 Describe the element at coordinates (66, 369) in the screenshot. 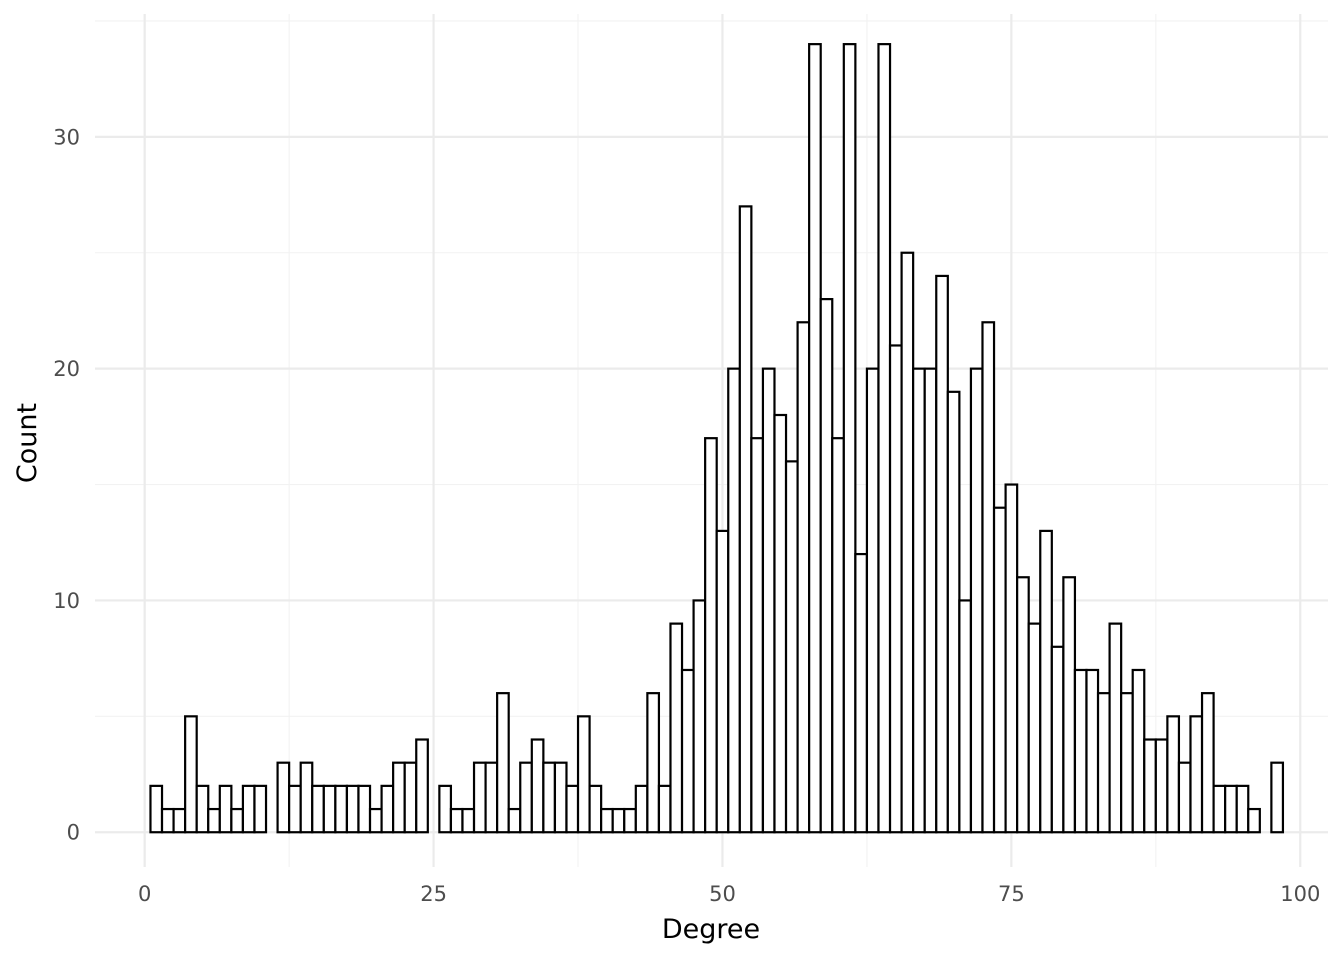

I see `y-tick-label: 20` at that location.